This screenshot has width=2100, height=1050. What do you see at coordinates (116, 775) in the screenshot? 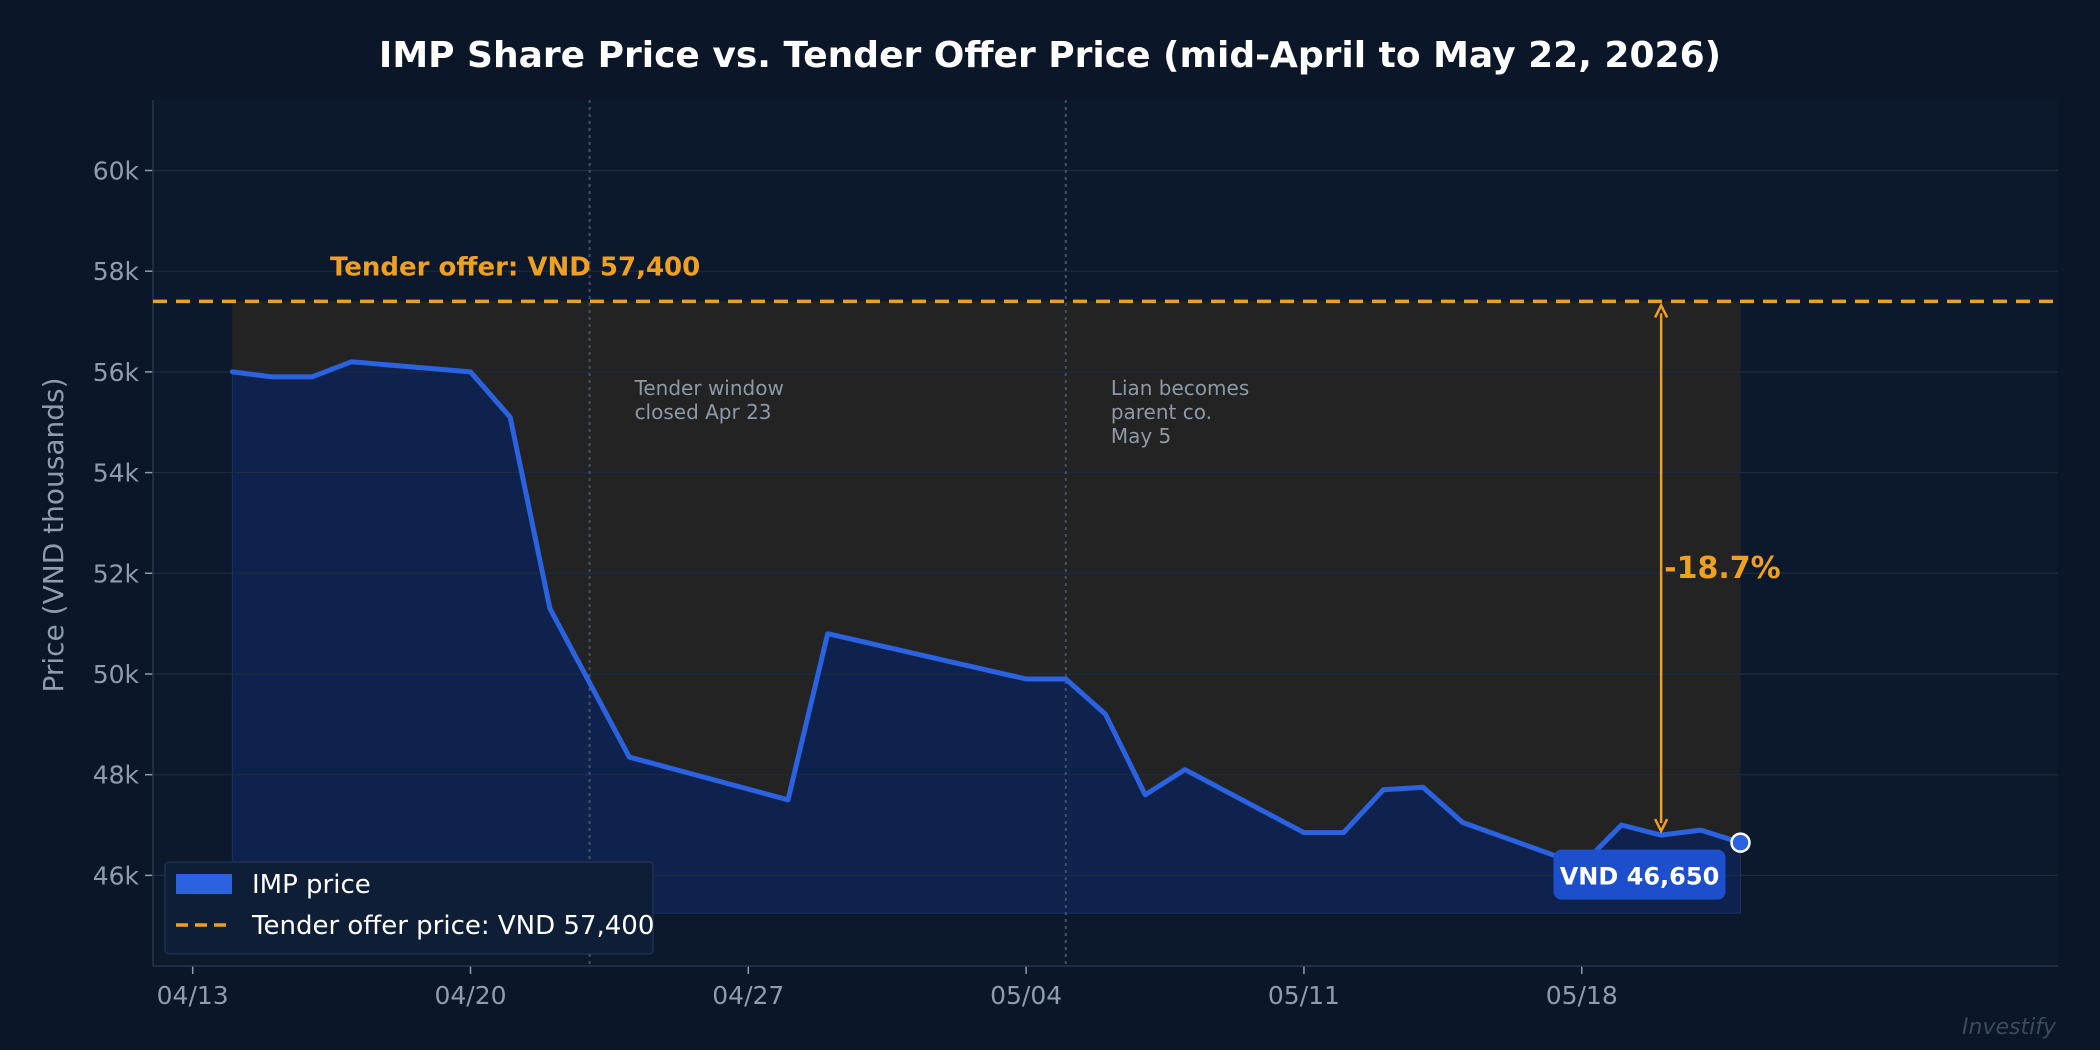
I see `y-tick-label: 48k` at bounding box center [116, 775].